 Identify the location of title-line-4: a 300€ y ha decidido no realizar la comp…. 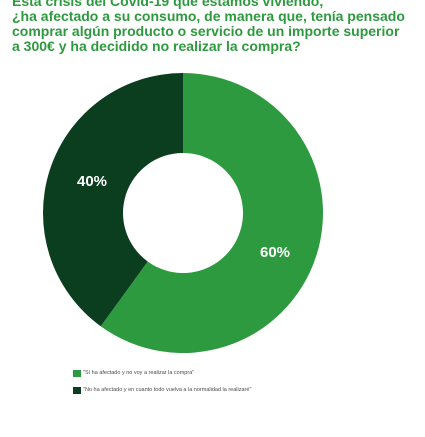
(156, 46).